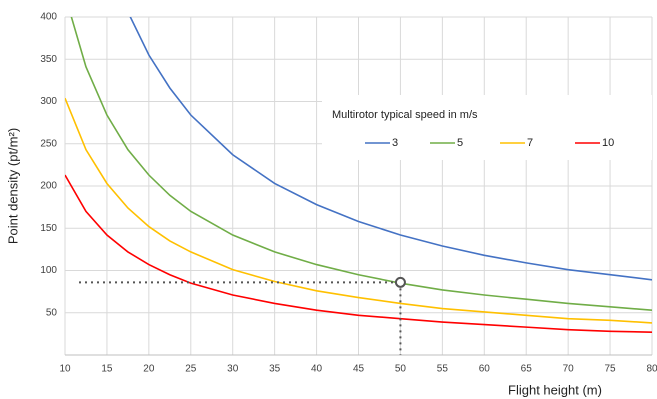 The height and width of the screenshot is (399, 657). Describe the element at coordinates (48, 59) in the screenshot. I see `y-tick-label: 350` at that location.